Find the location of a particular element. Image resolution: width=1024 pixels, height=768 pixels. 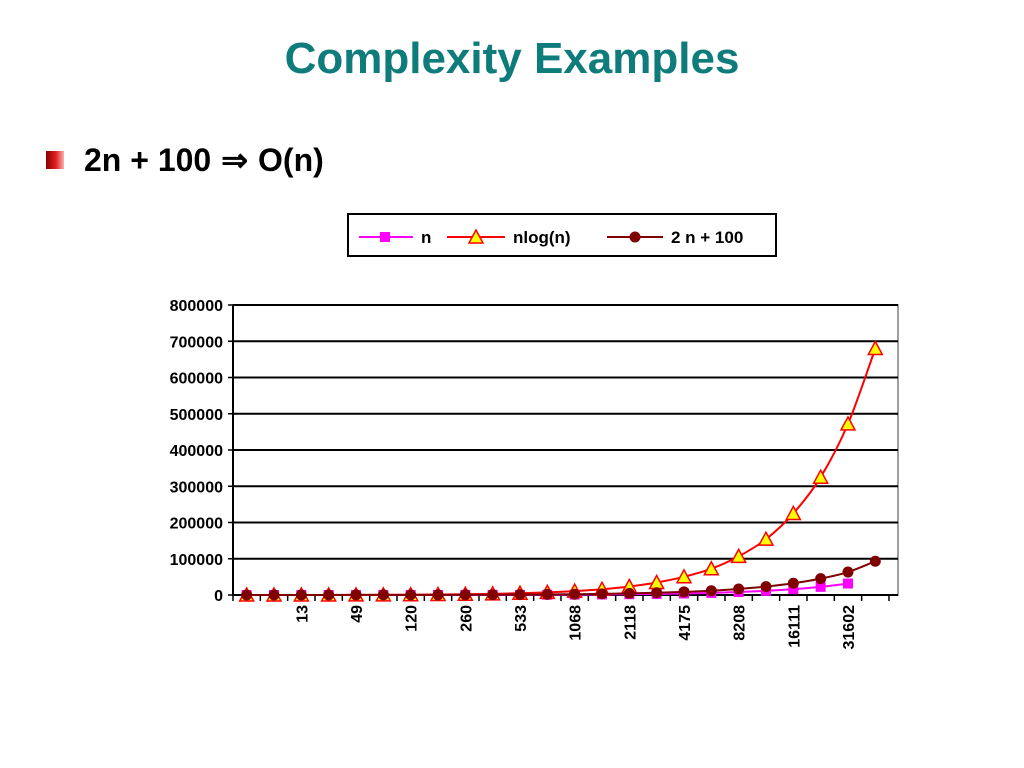

x-tick-label: 16111 is located at coordinates (794, 626).